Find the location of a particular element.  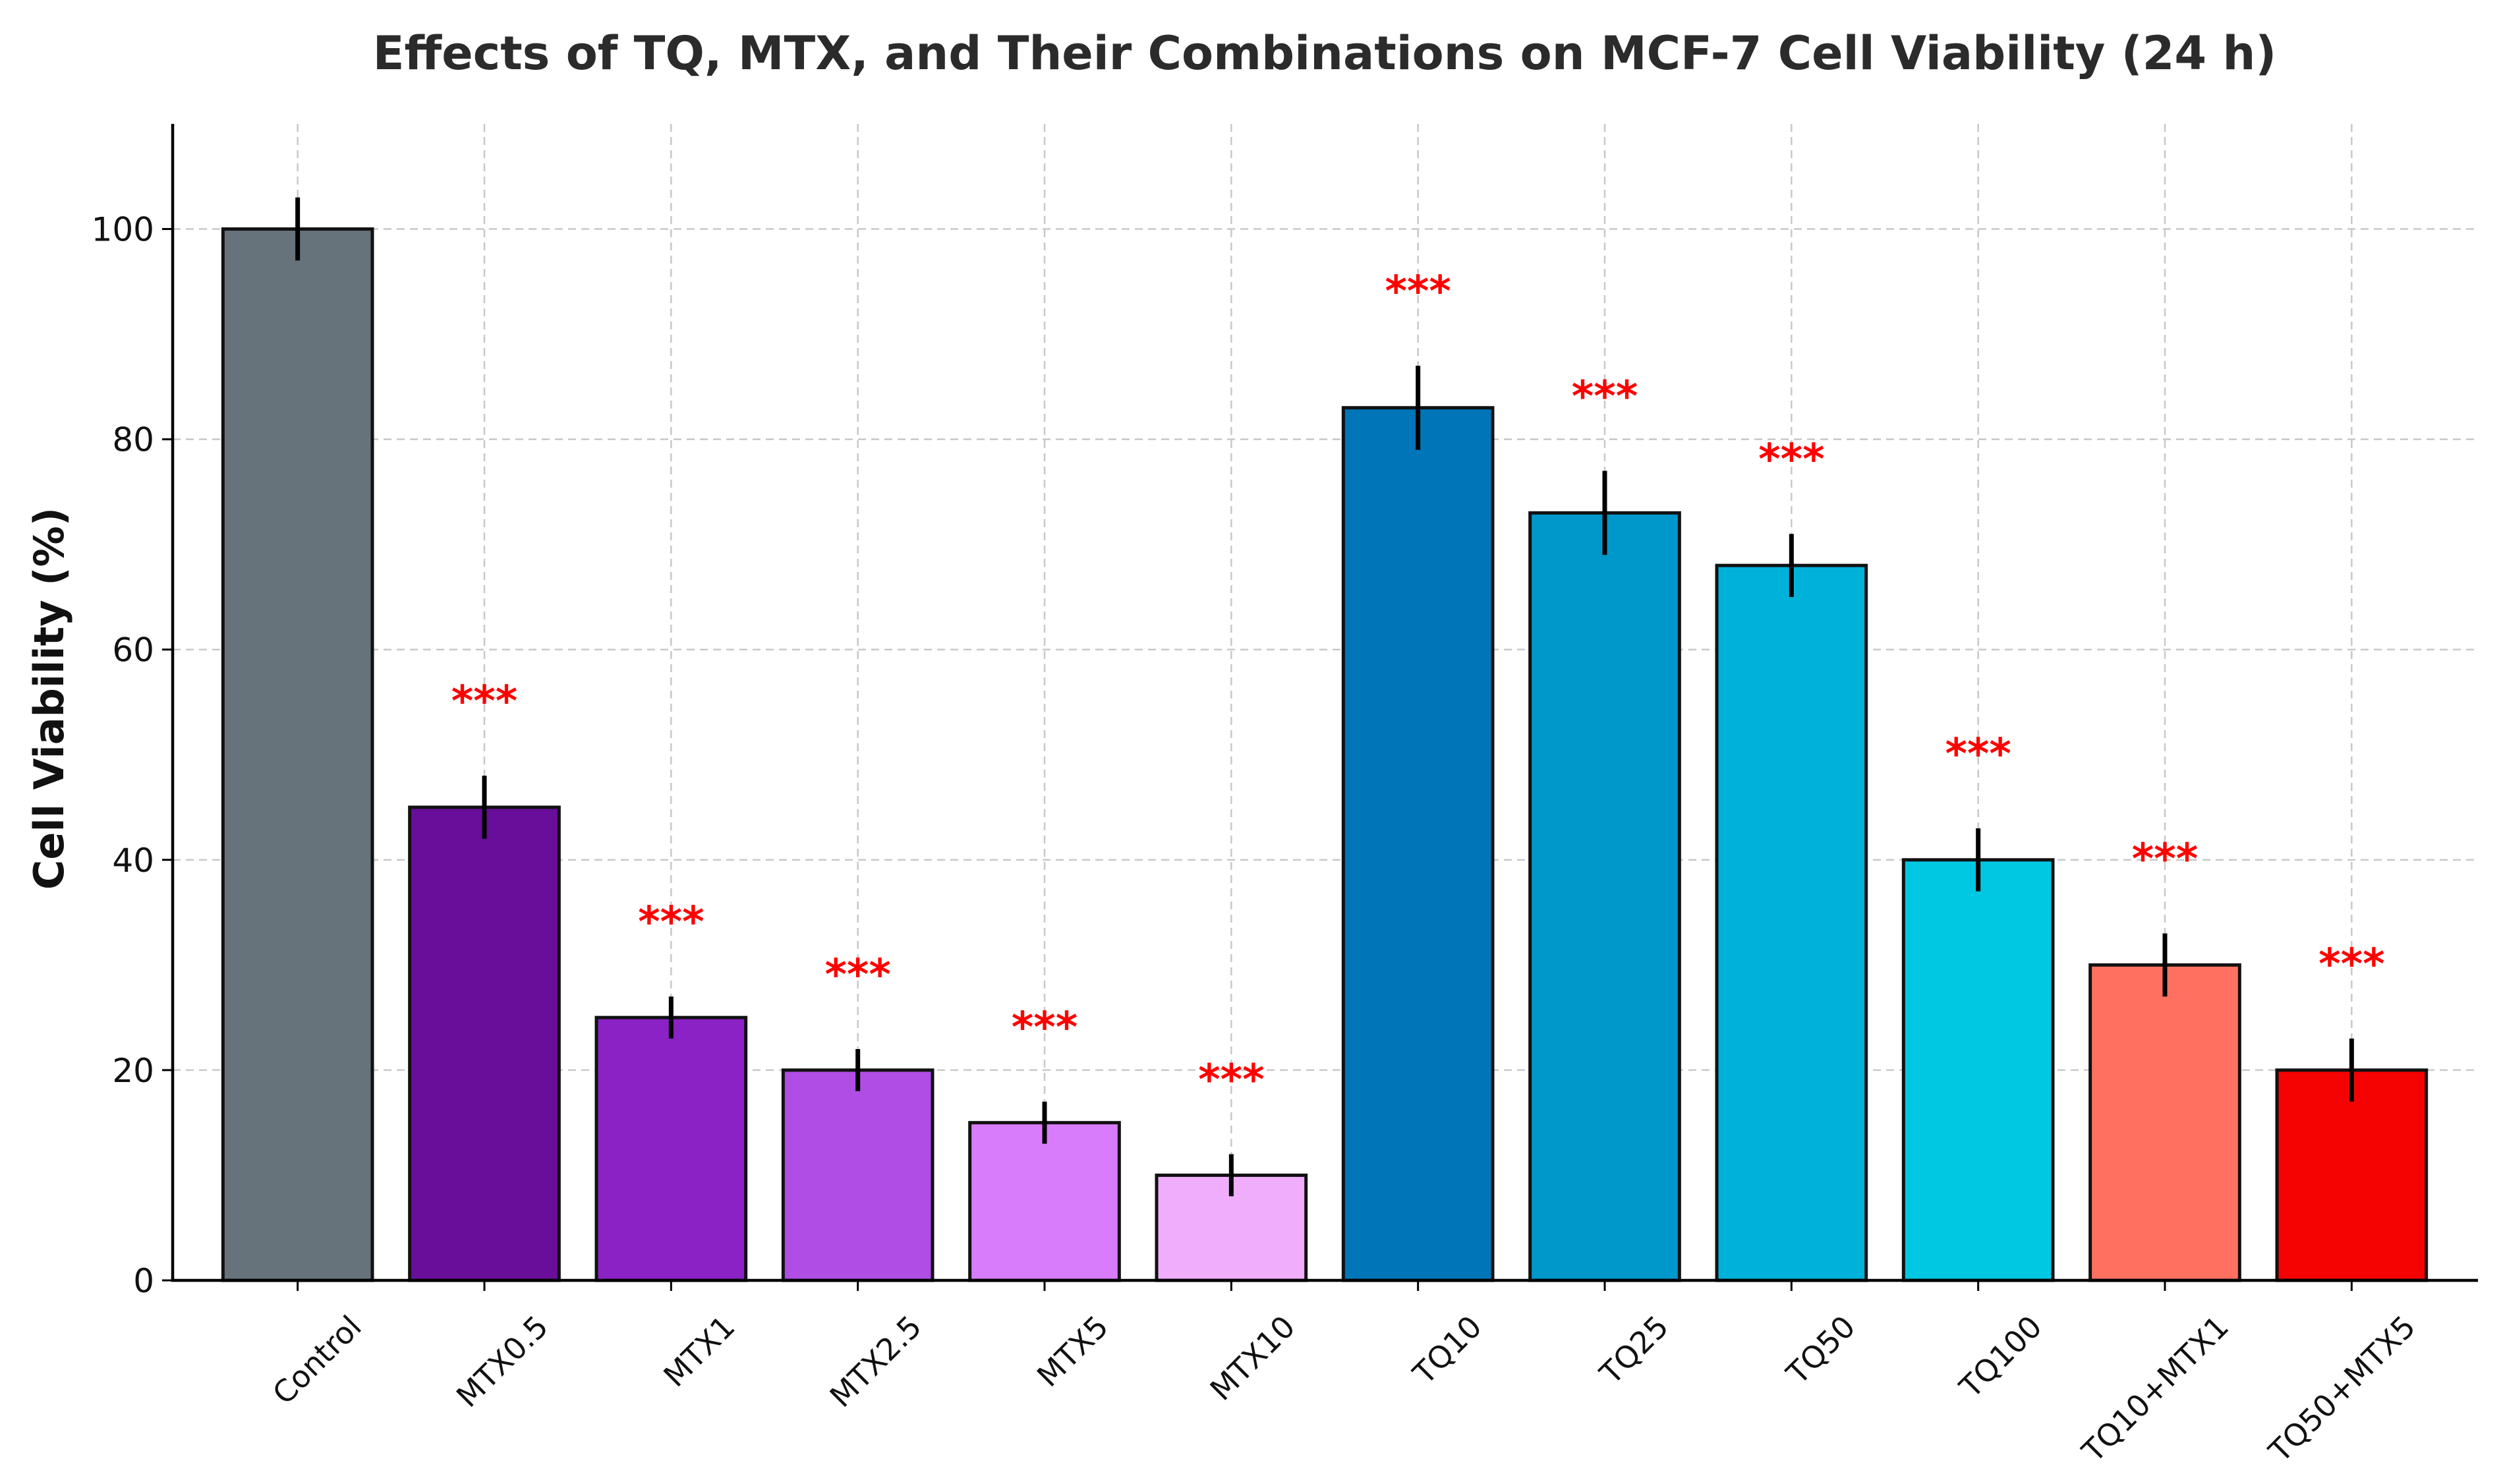

significance-label-1: *** is located at coordinates (484, 701).